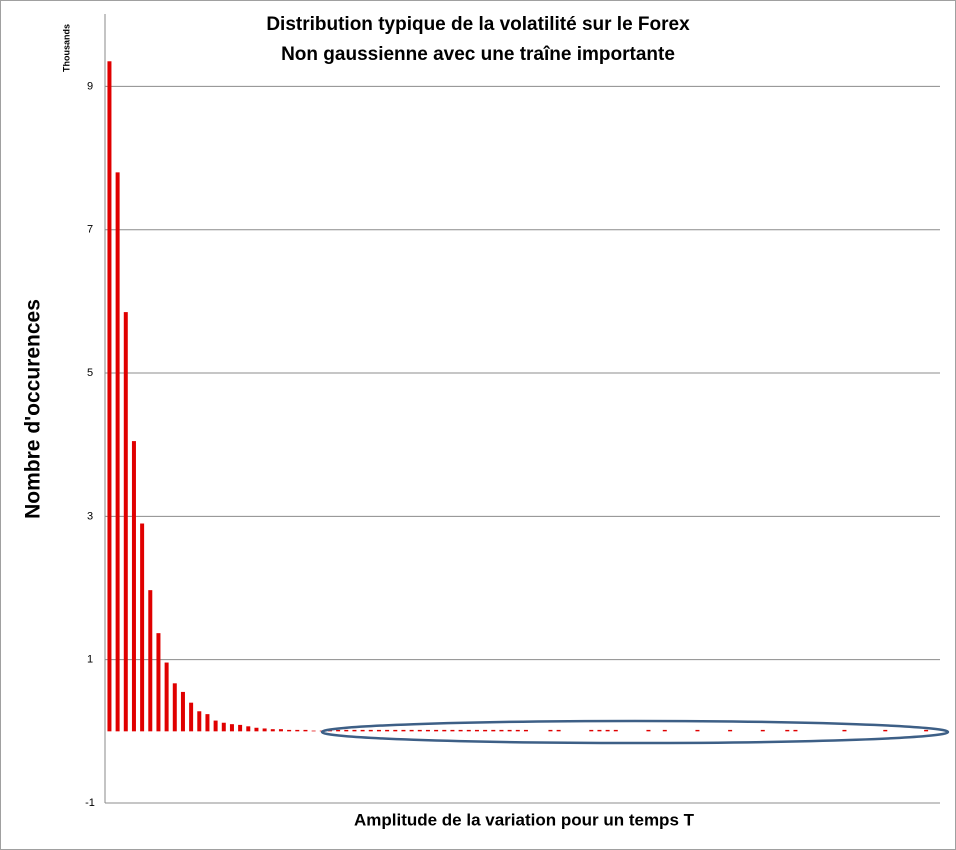 This screenshot has height=850, width=956. I want to click on y-axis-title: Nombre d'occurences, so click(33, 409).